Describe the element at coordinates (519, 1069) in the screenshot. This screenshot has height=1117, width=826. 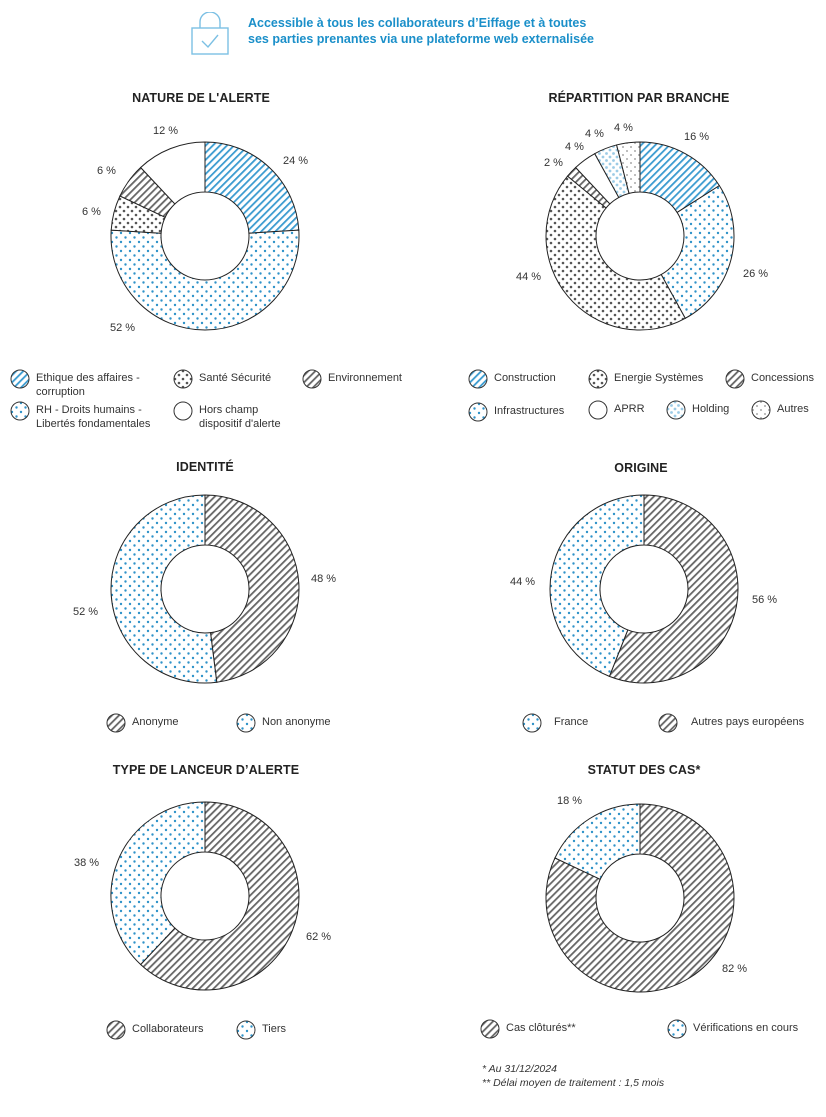
I see `footnote-line-1: * Au 31/12/2024` at that location.